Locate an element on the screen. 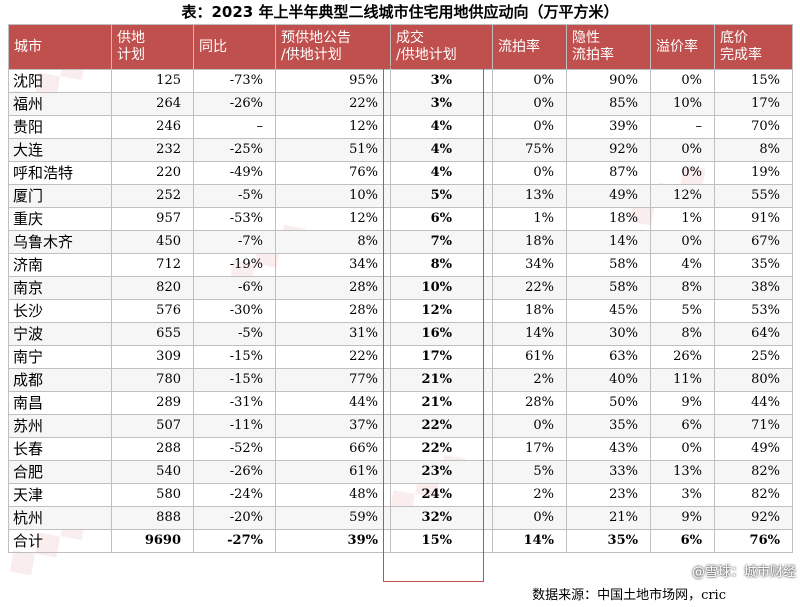  cell-premium-rate: 10% is located at coordinates (682, 104).